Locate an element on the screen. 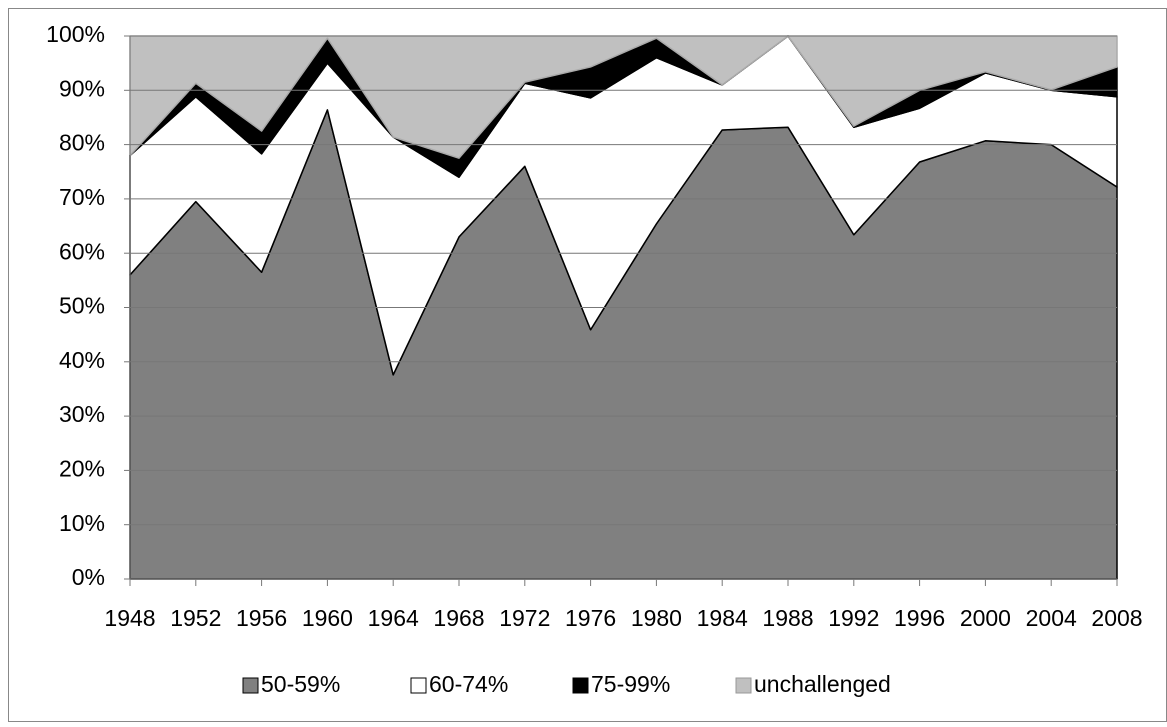  x-tick-label: 1964 is located at coordinates (393, 618).